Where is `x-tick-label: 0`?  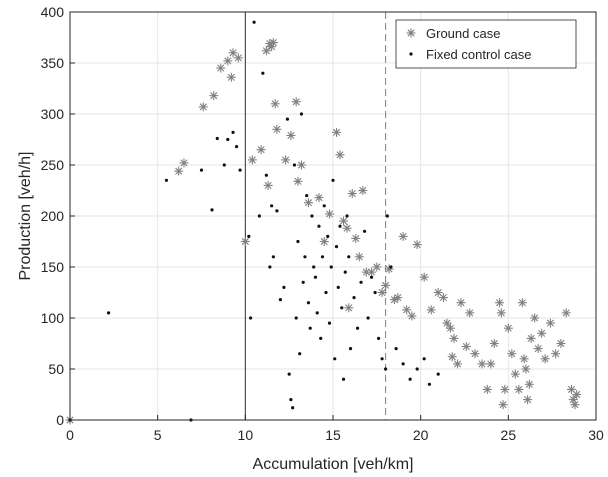 x-tick-label: 0 is located at coordinates (70, 435).